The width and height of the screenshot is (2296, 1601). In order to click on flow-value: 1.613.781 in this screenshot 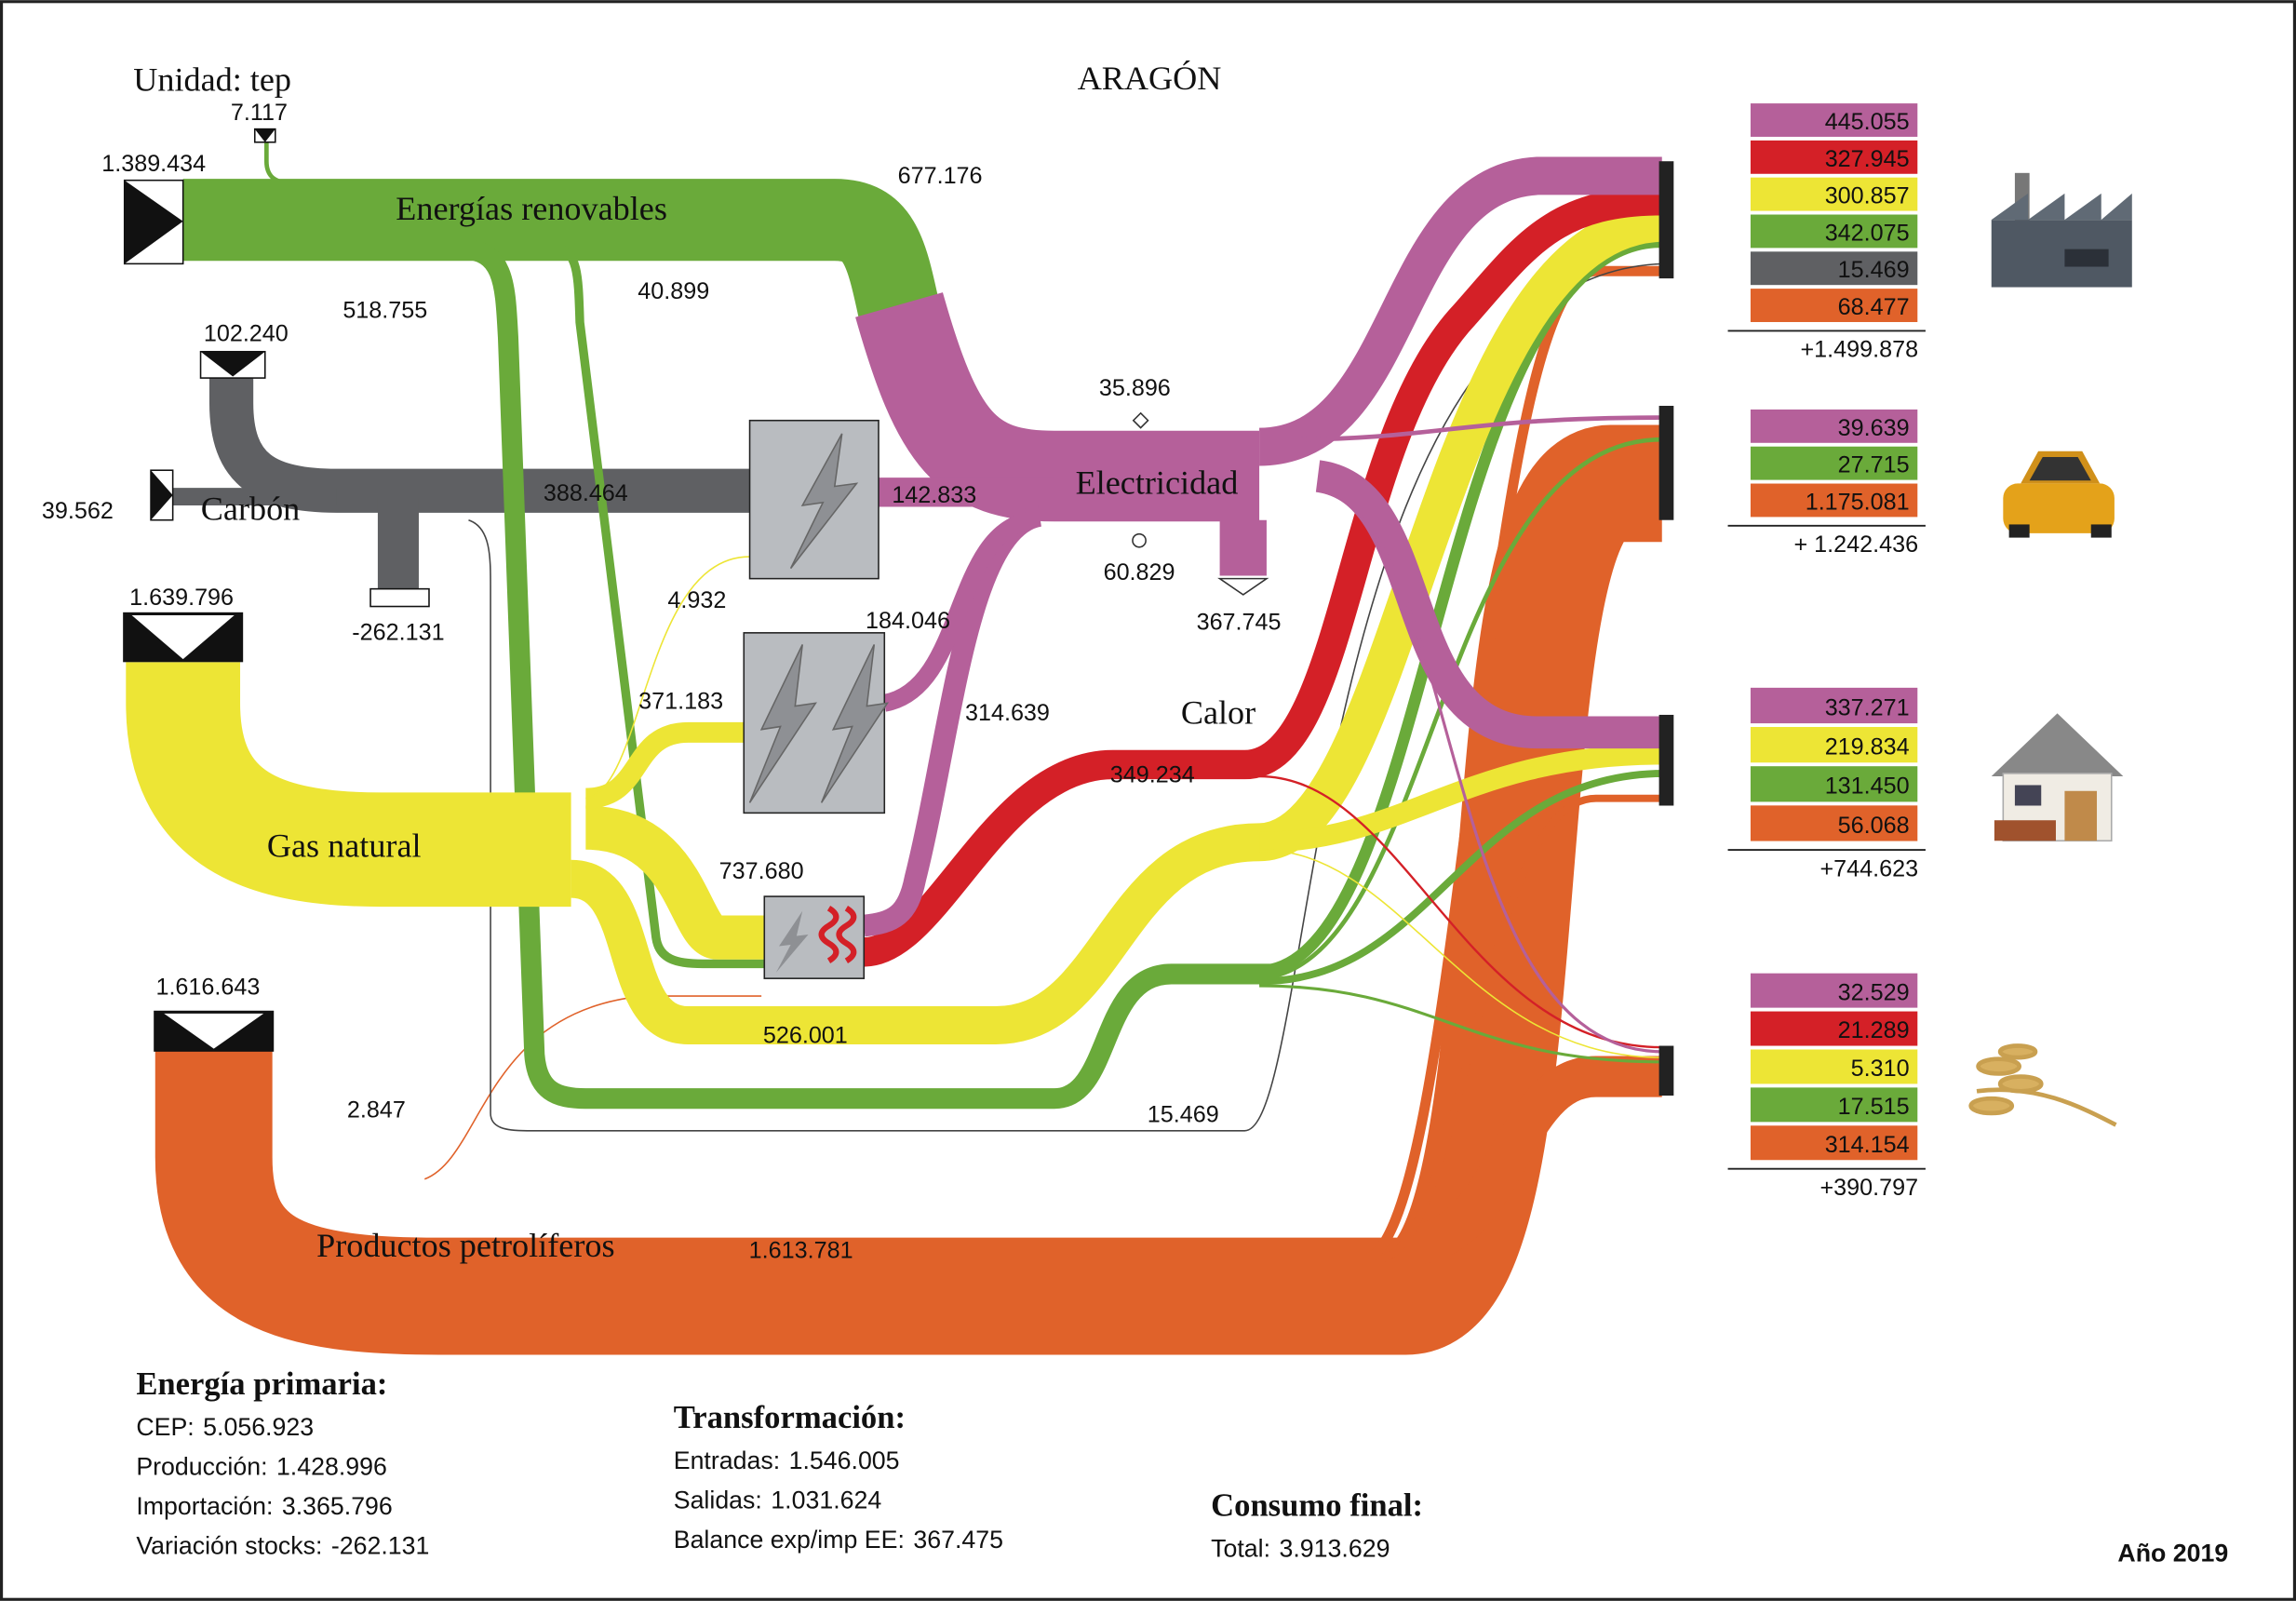, I will do `click(801, 1251)`.